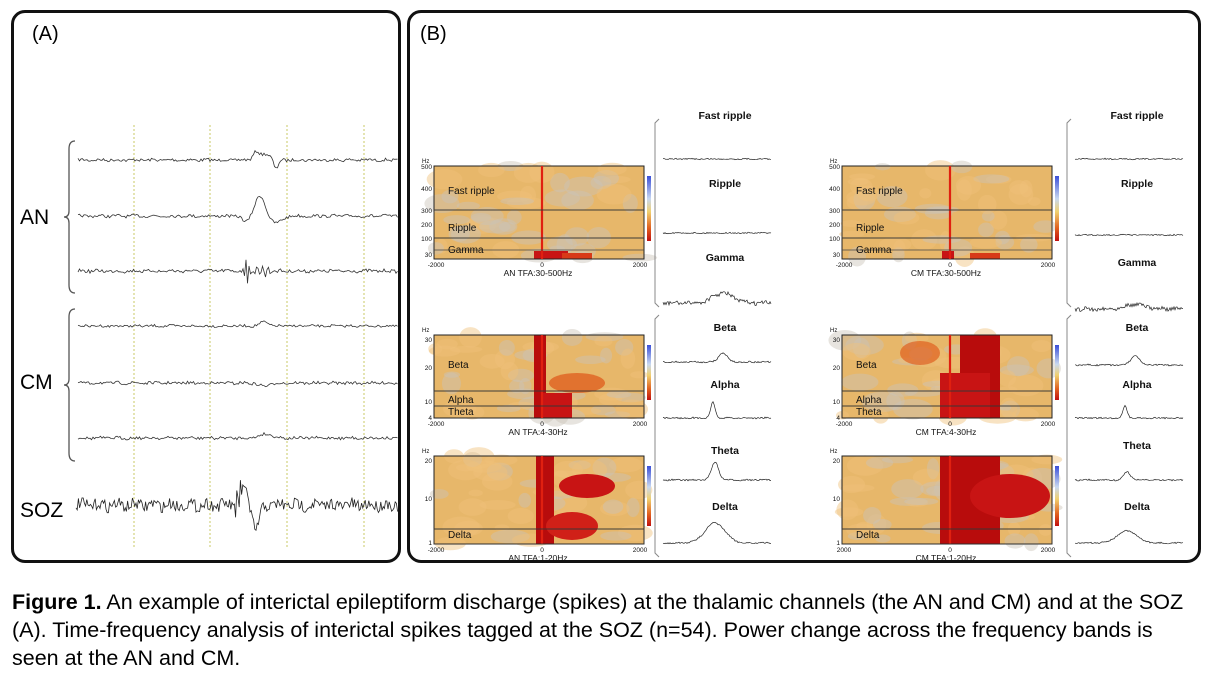 The height and width of the screenshot is (682, 1210). What do you see at coordinates (429, 255) in the screenshot?
I see `y-tick-0-0-5: 30` at bounding box center [429, 255].